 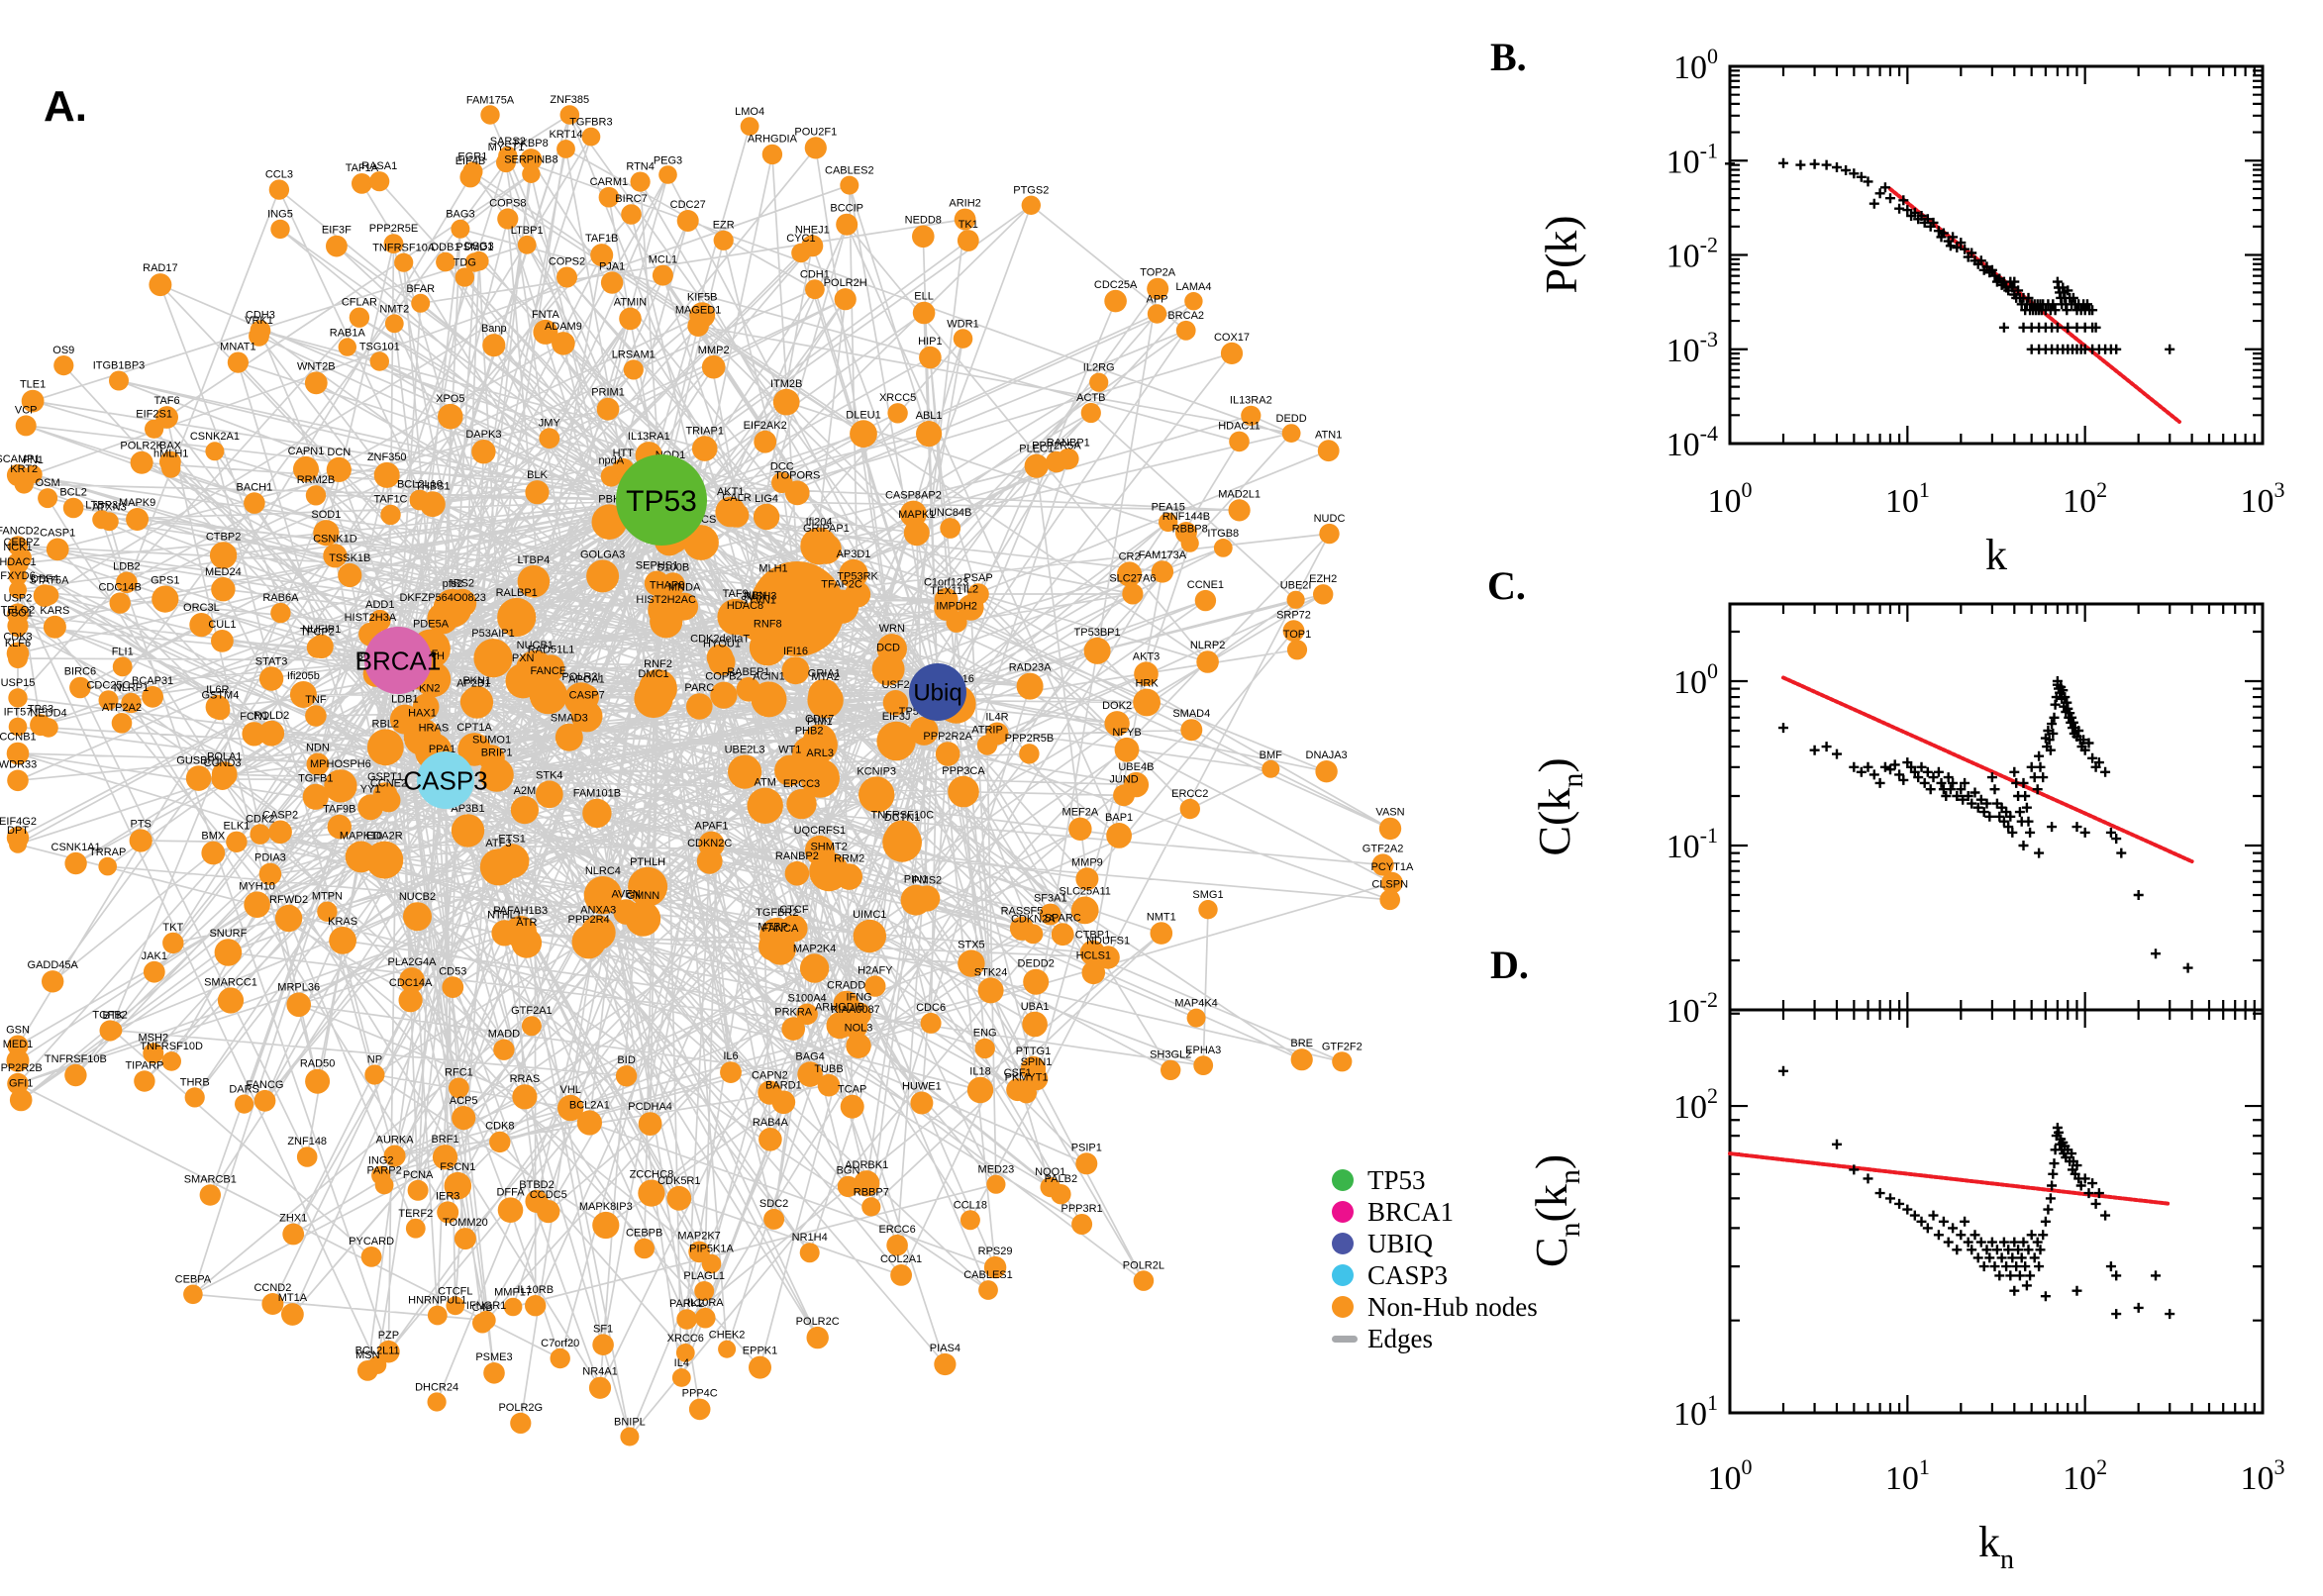 I want to click on network-node-label: DAPK3, so click(x=483, y=435).